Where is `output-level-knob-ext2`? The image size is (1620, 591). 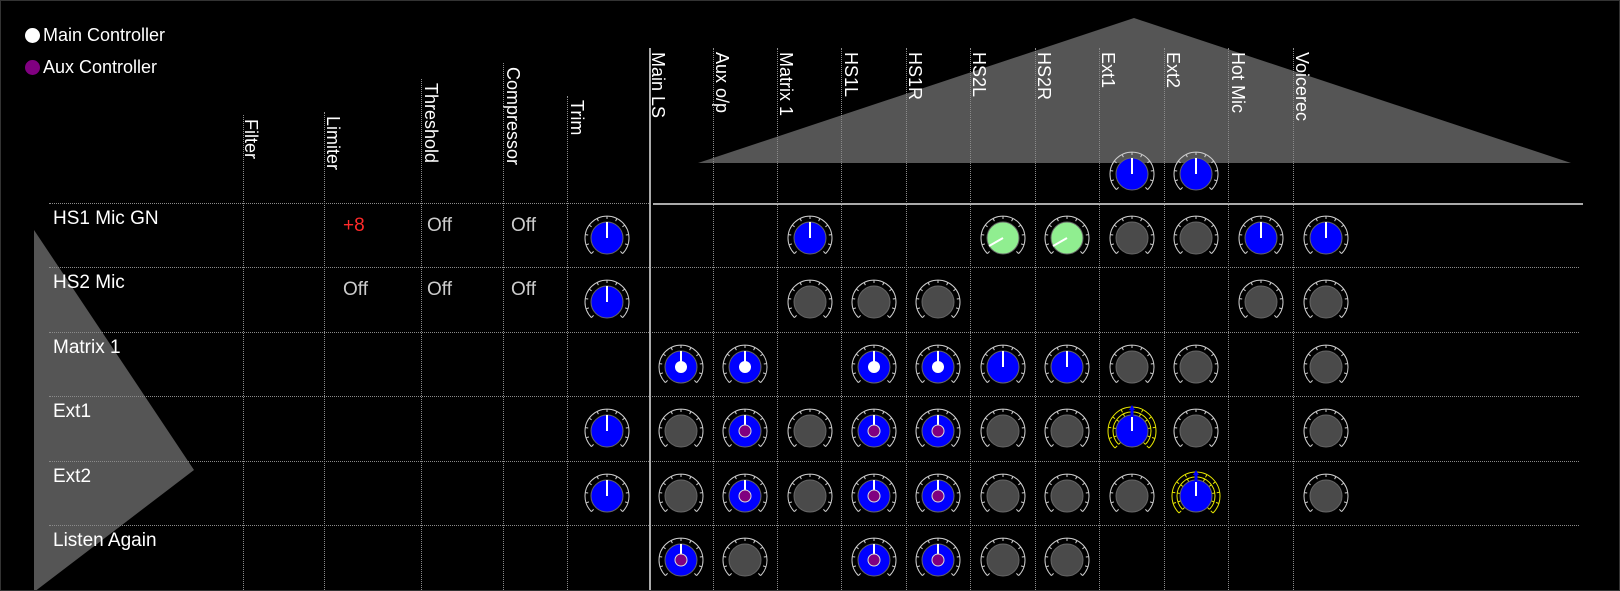 output-level-knob-ext2 is located at coordinates (1196, 174).